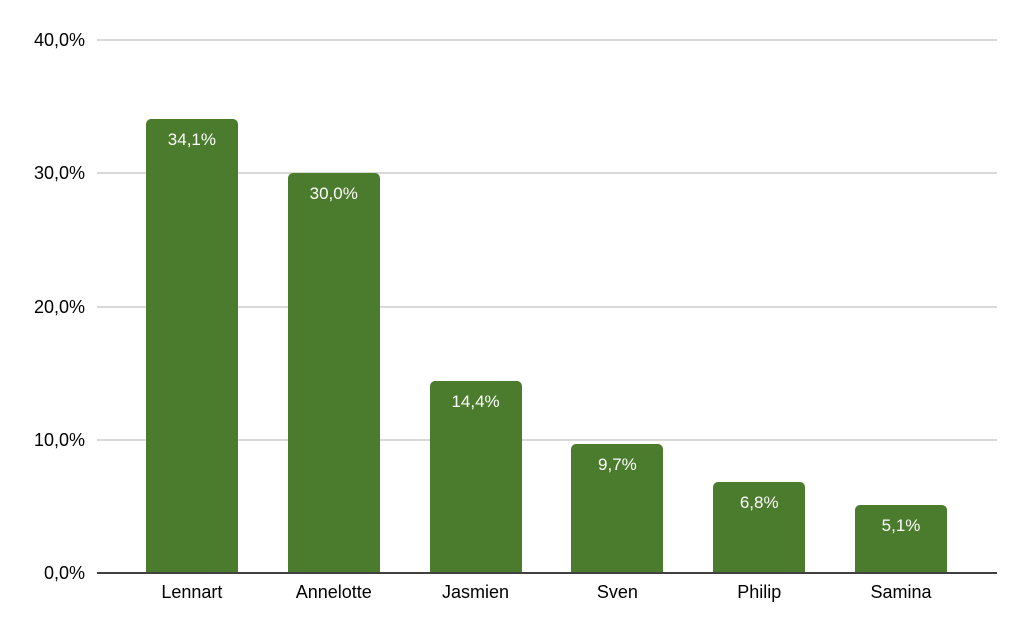  I want to click on x-axis-label: Lennart, so click(192, 592).